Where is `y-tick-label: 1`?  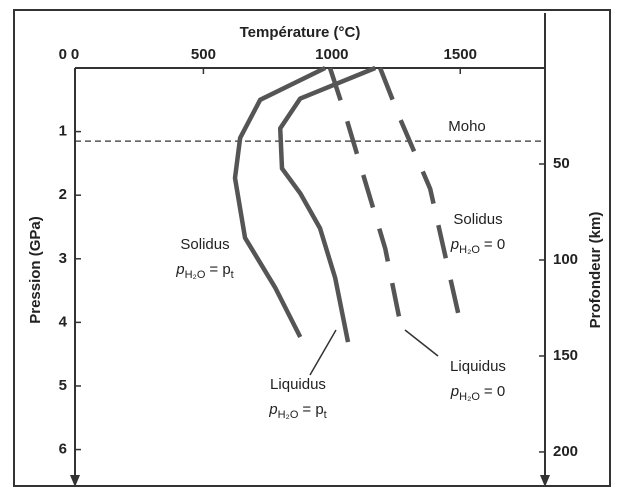 y-tick-label: 1 is located at coordinates (63, 131).